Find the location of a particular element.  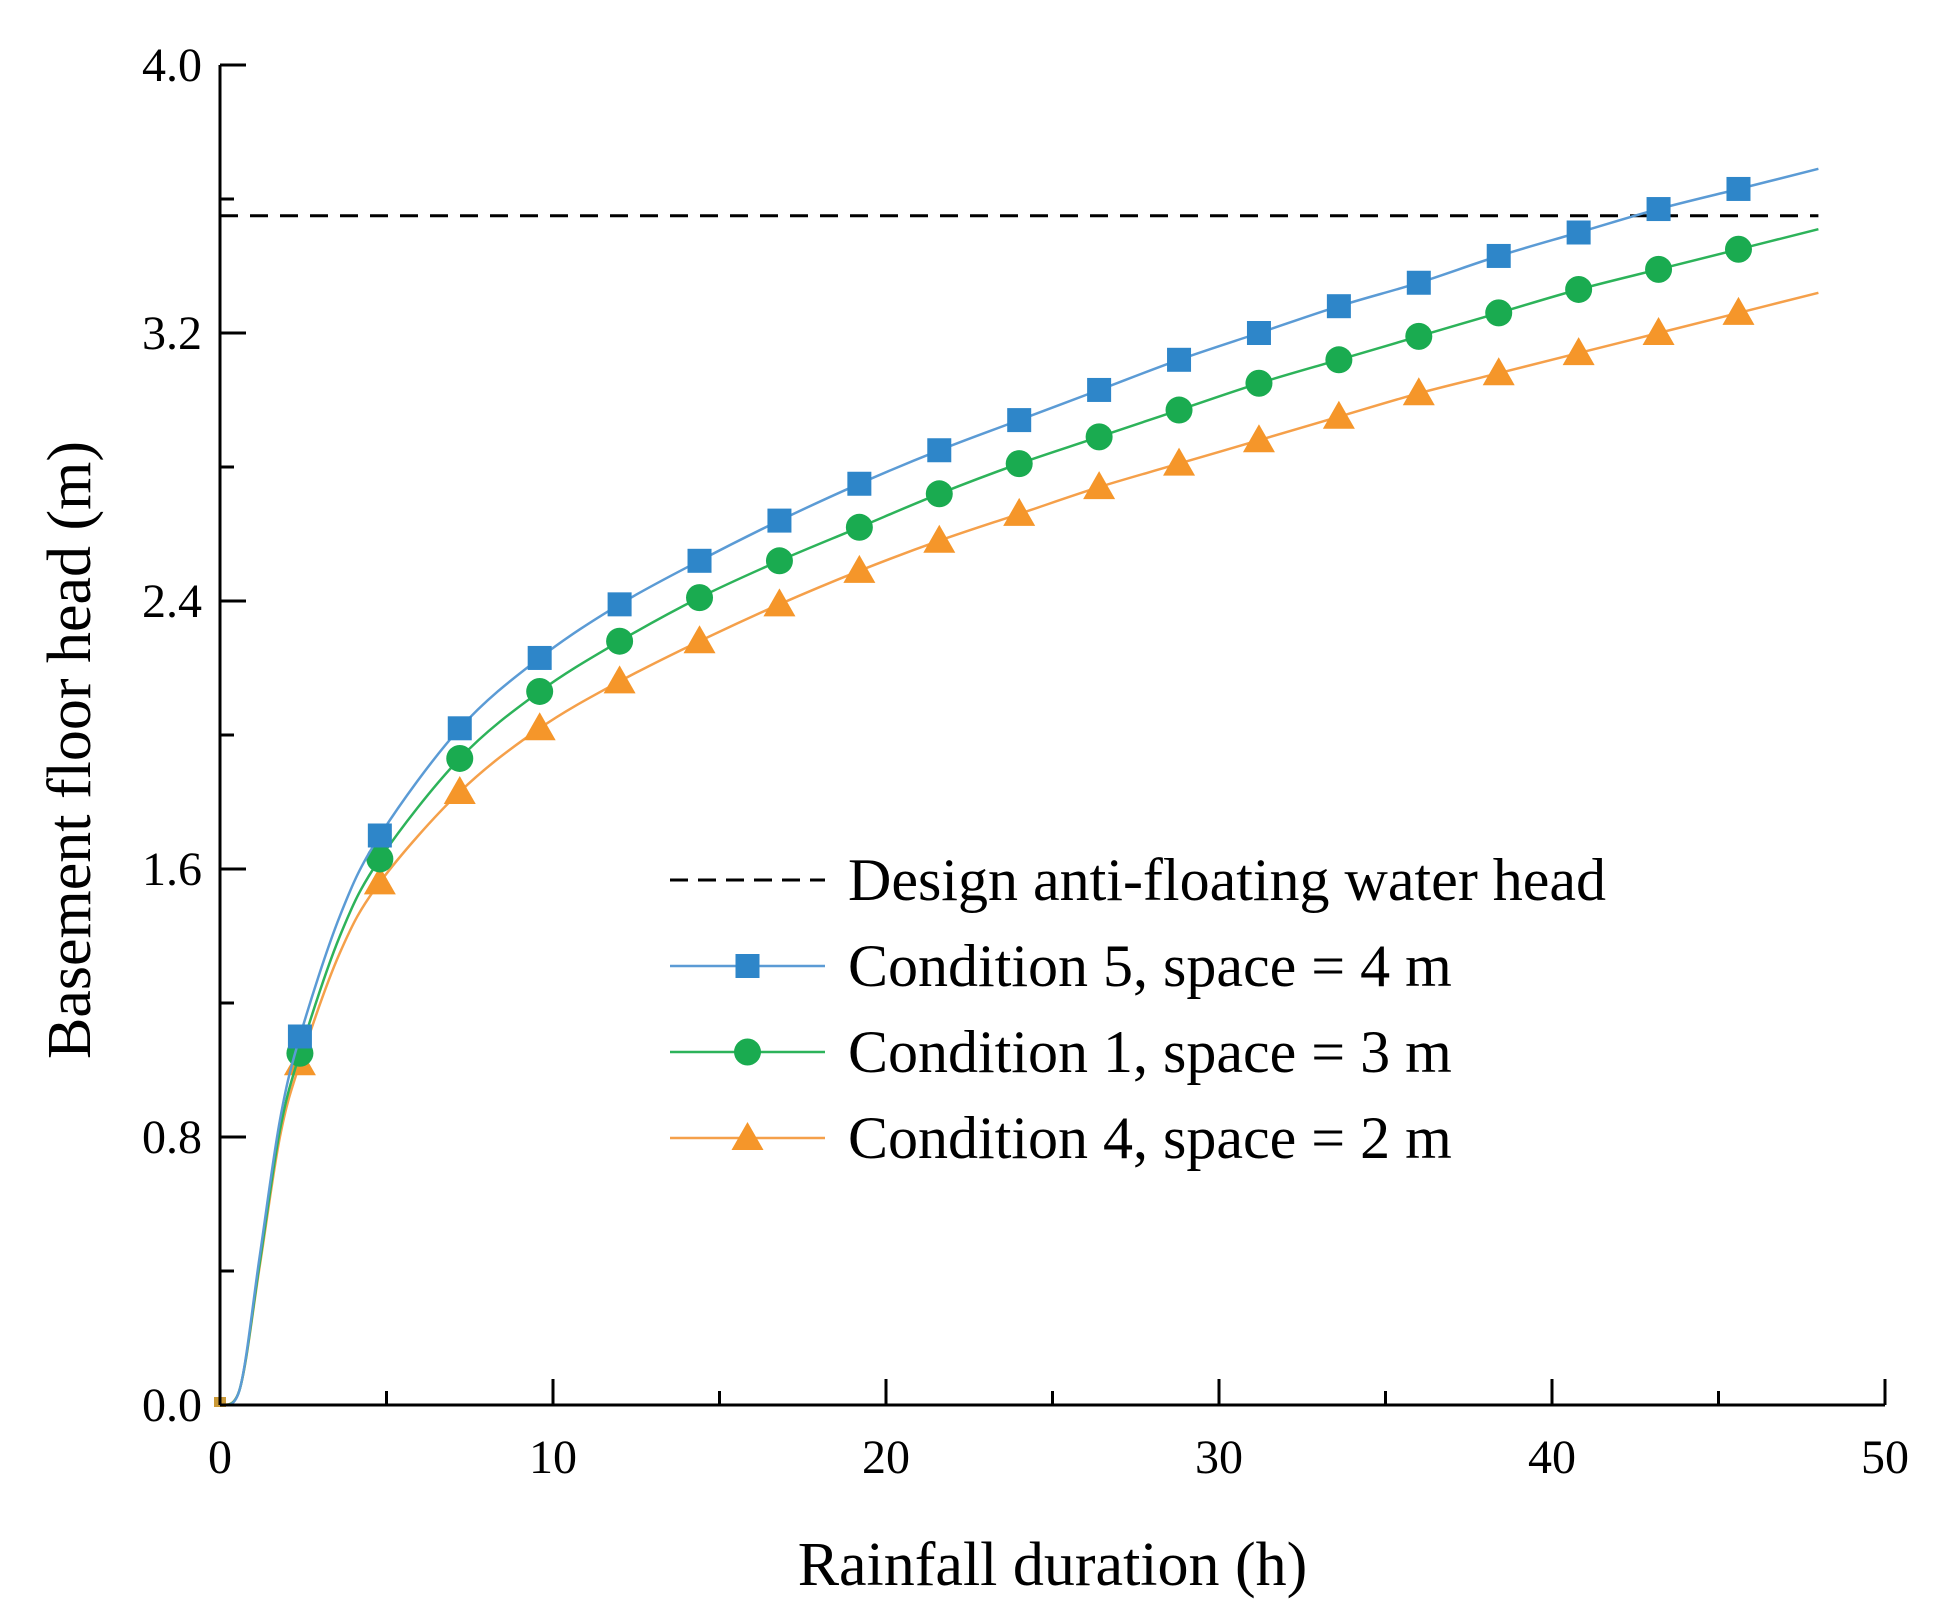

y-tick-label: 0.0 is located at coordinates (172, 1405).